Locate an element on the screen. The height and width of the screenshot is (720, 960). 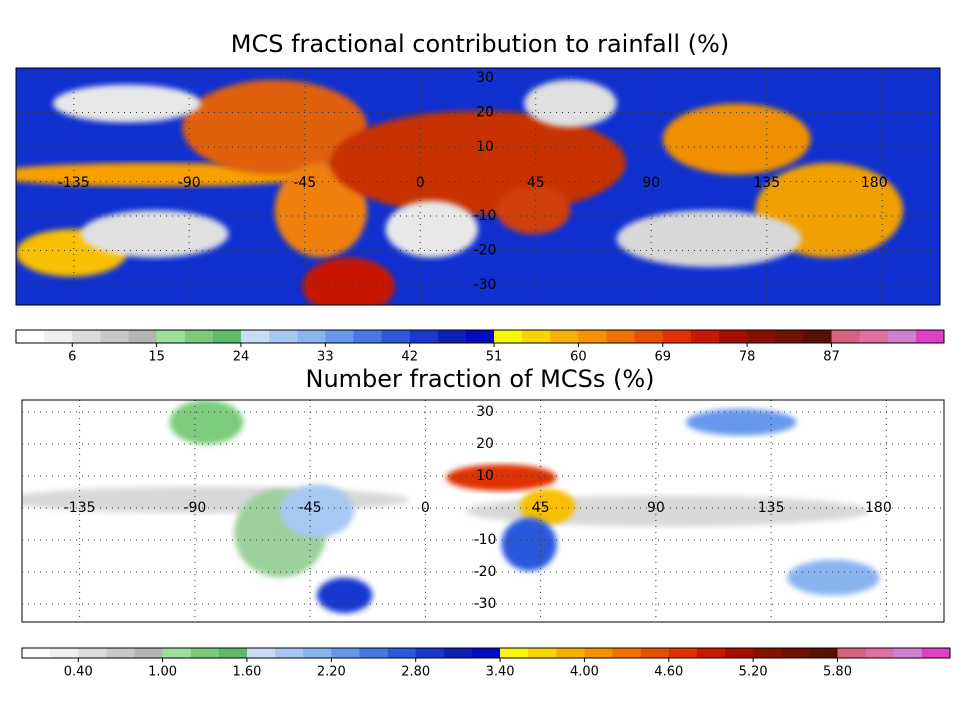
colorbar-label: 5.20 is located at coordinates (753, 672).